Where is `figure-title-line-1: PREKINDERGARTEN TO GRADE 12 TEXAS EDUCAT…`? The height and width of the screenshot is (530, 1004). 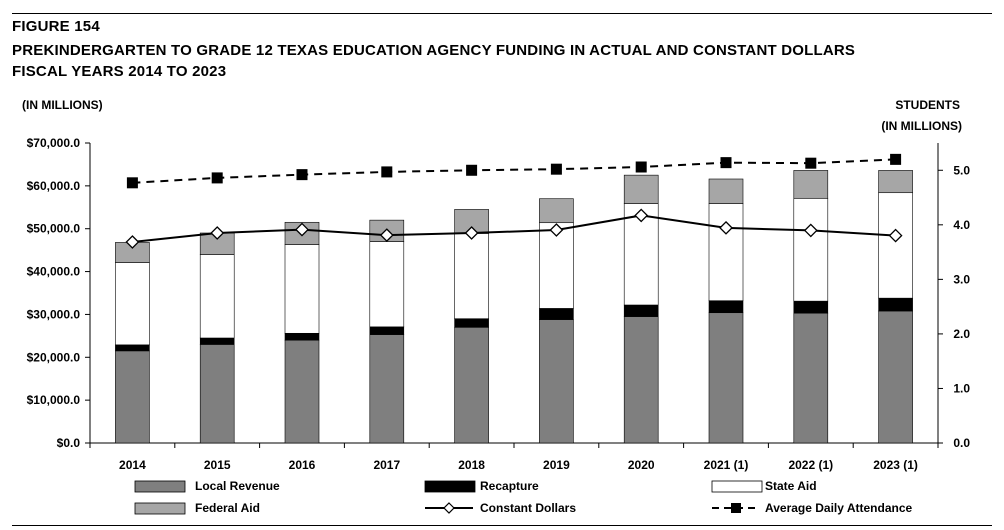
figure-title-line-1: PREKINDERGARTEN TO GRADE 12 TEXAS EDUCAT… is located at coordinates (434, 50).